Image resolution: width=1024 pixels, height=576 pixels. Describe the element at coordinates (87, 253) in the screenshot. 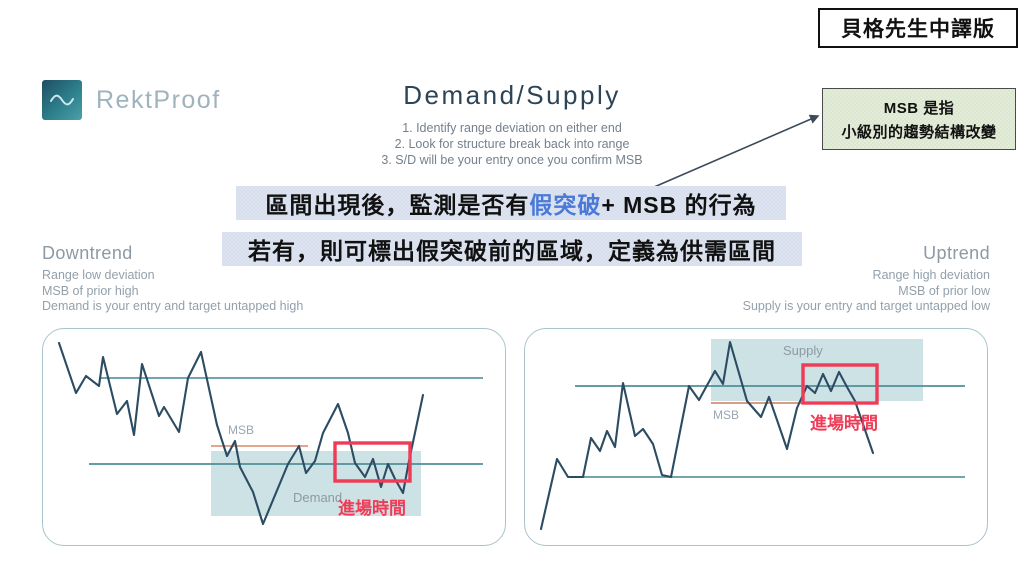

I see `downtrend-title: Downtrend` at that location.